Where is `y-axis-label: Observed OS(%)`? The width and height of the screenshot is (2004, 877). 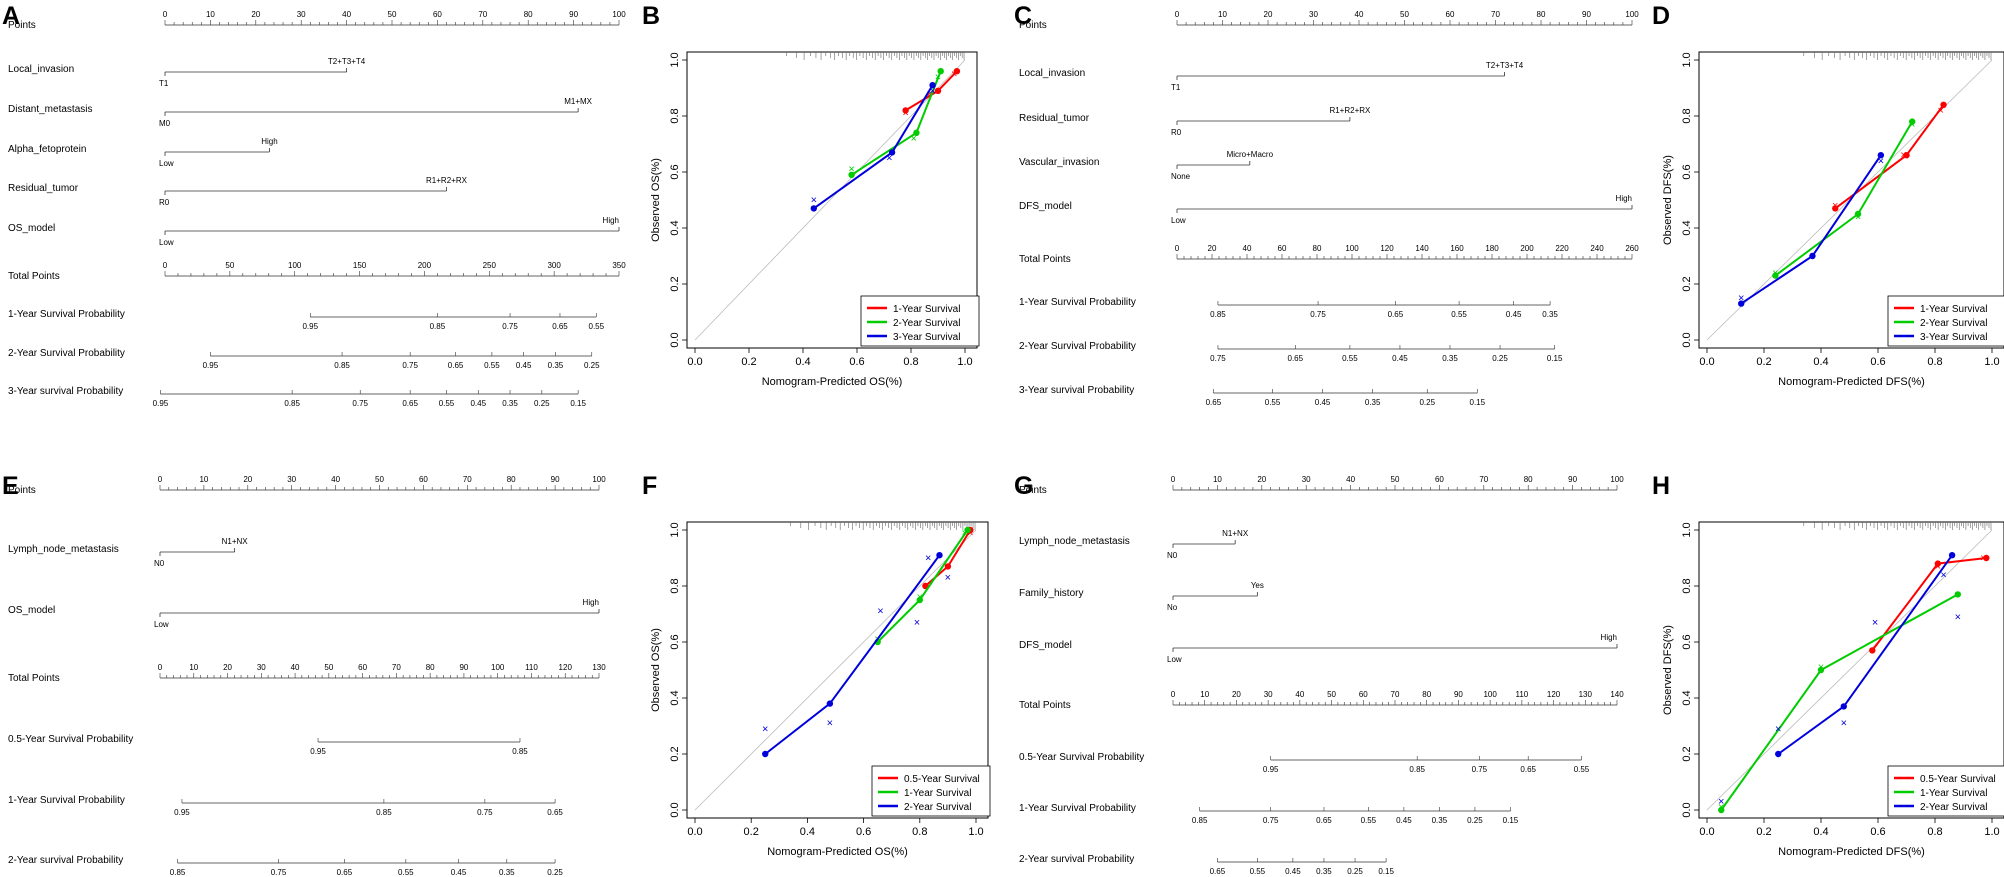 y-axis-label: Observed OS(%) is located at coordinates (656, 200).